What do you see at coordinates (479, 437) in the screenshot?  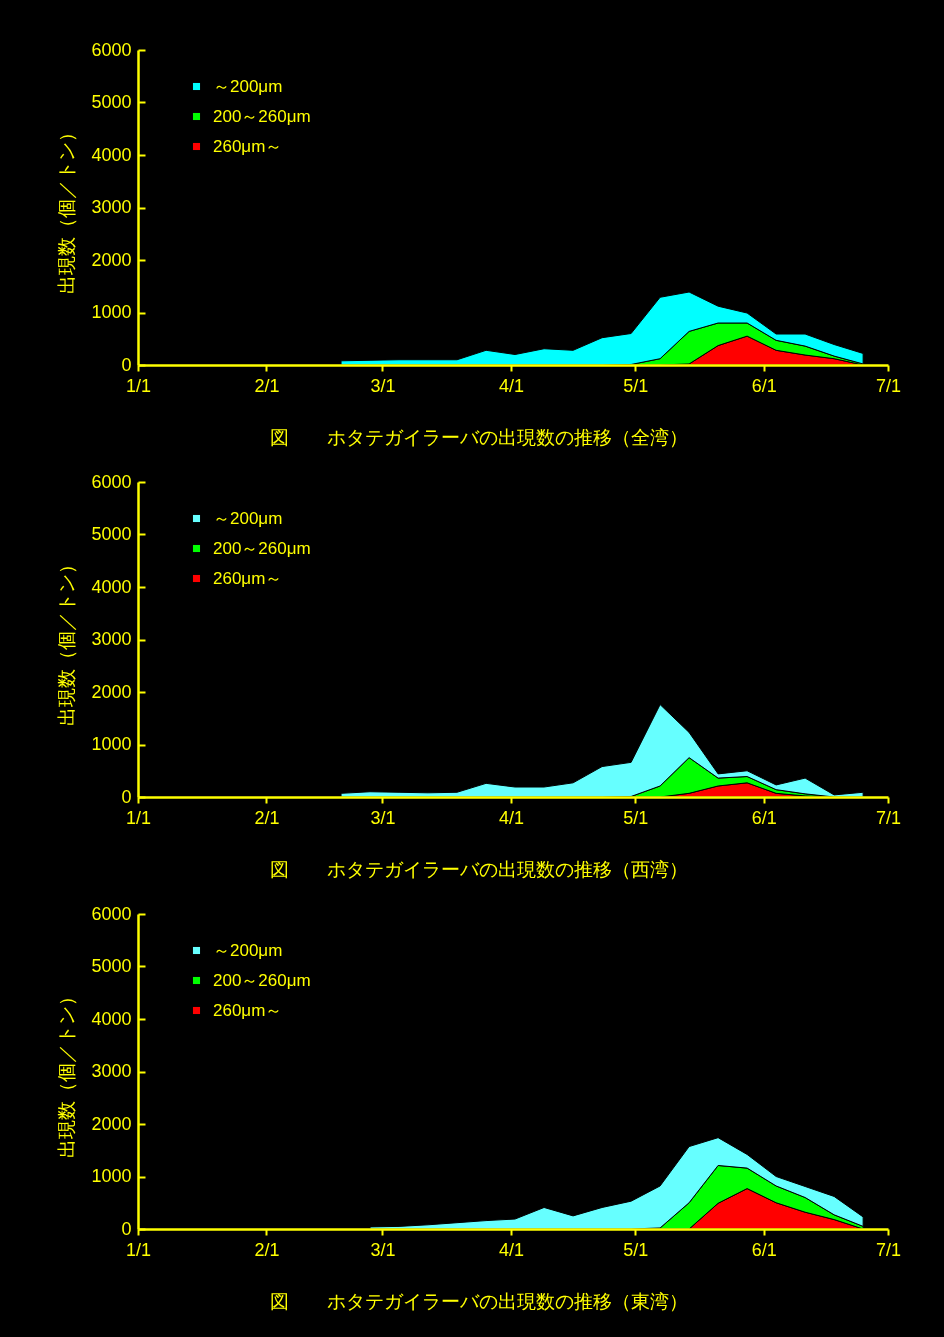 I see `text: 図 ホタテガイラーバの出現数の推移（全湾）` at bounding box center [479, 437].